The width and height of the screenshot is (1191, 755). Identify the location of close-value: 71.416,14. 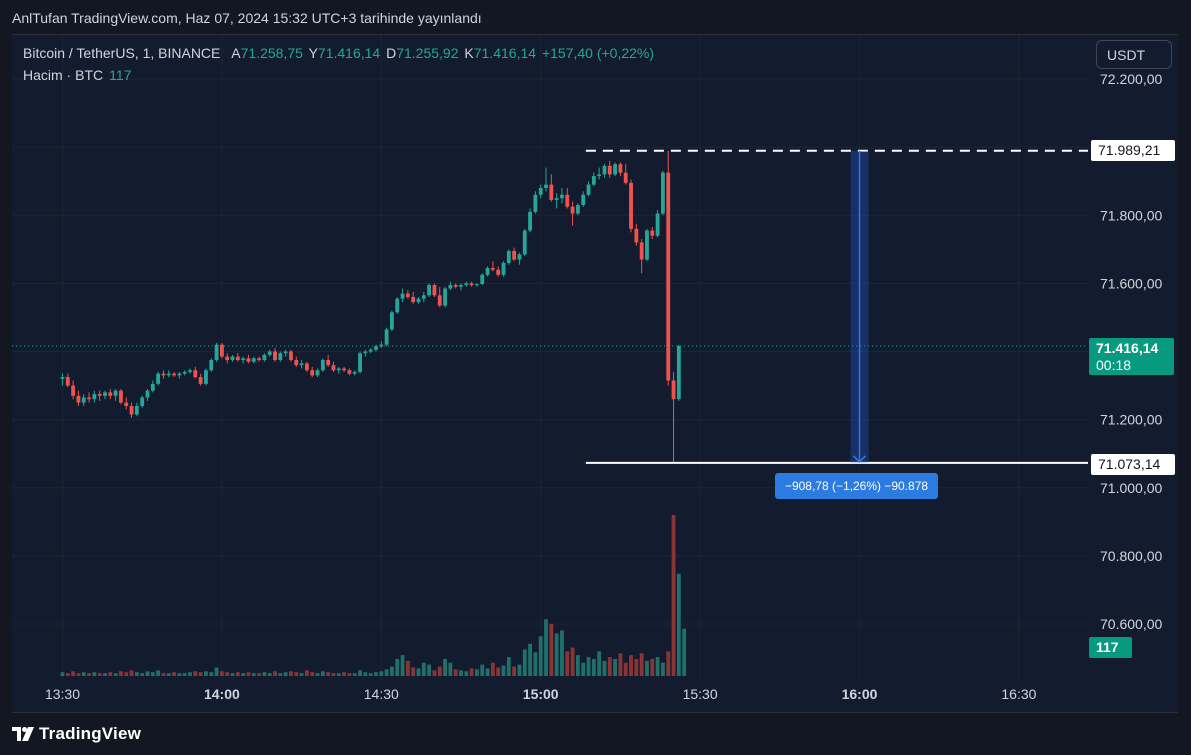
(505, 53).